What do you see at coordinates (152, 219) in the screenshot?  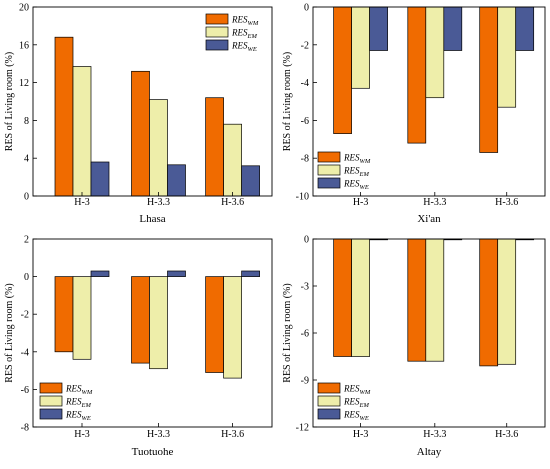 I see `x-axis-label: Lhasa` at bounding box center [152, 219].